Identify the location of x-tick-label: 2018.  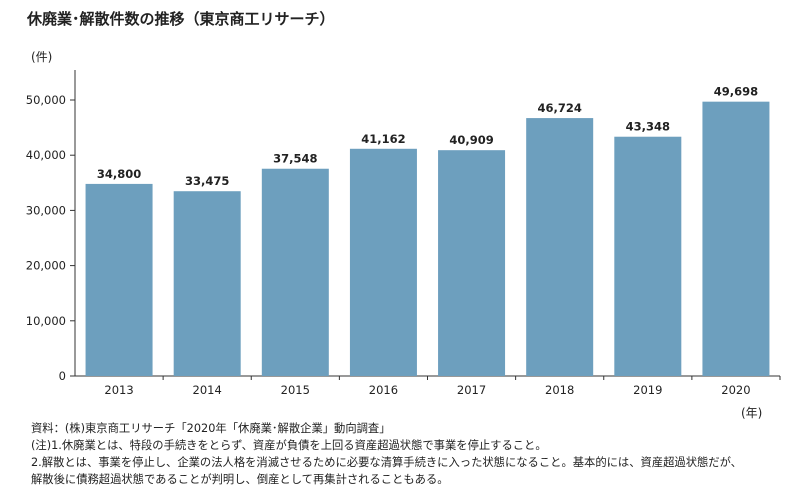
(559, 390).